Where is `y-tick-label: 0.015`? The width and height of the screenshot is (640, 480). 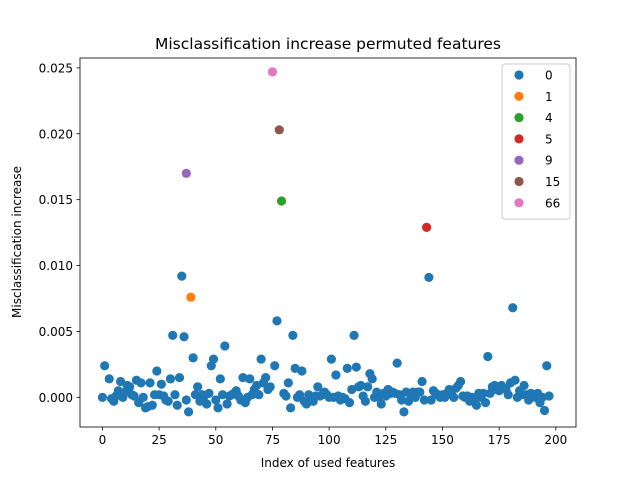
y-tick-label: 0.015 is located at coordinates (56, 200).